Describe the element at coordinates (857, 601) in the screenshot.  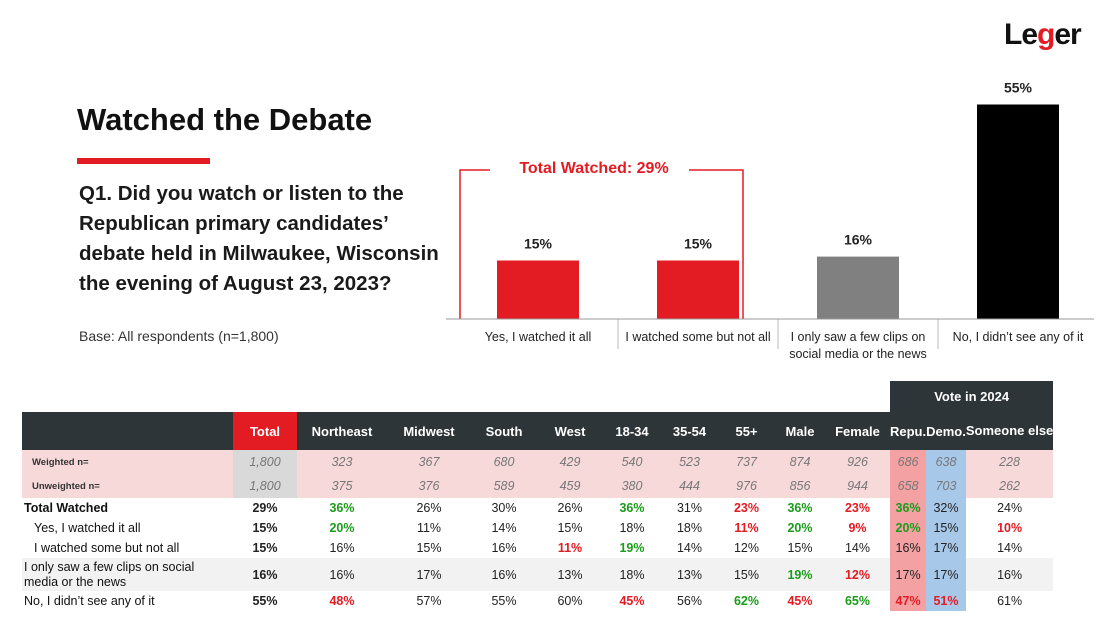
I see `table-cell: 65%` at that location.